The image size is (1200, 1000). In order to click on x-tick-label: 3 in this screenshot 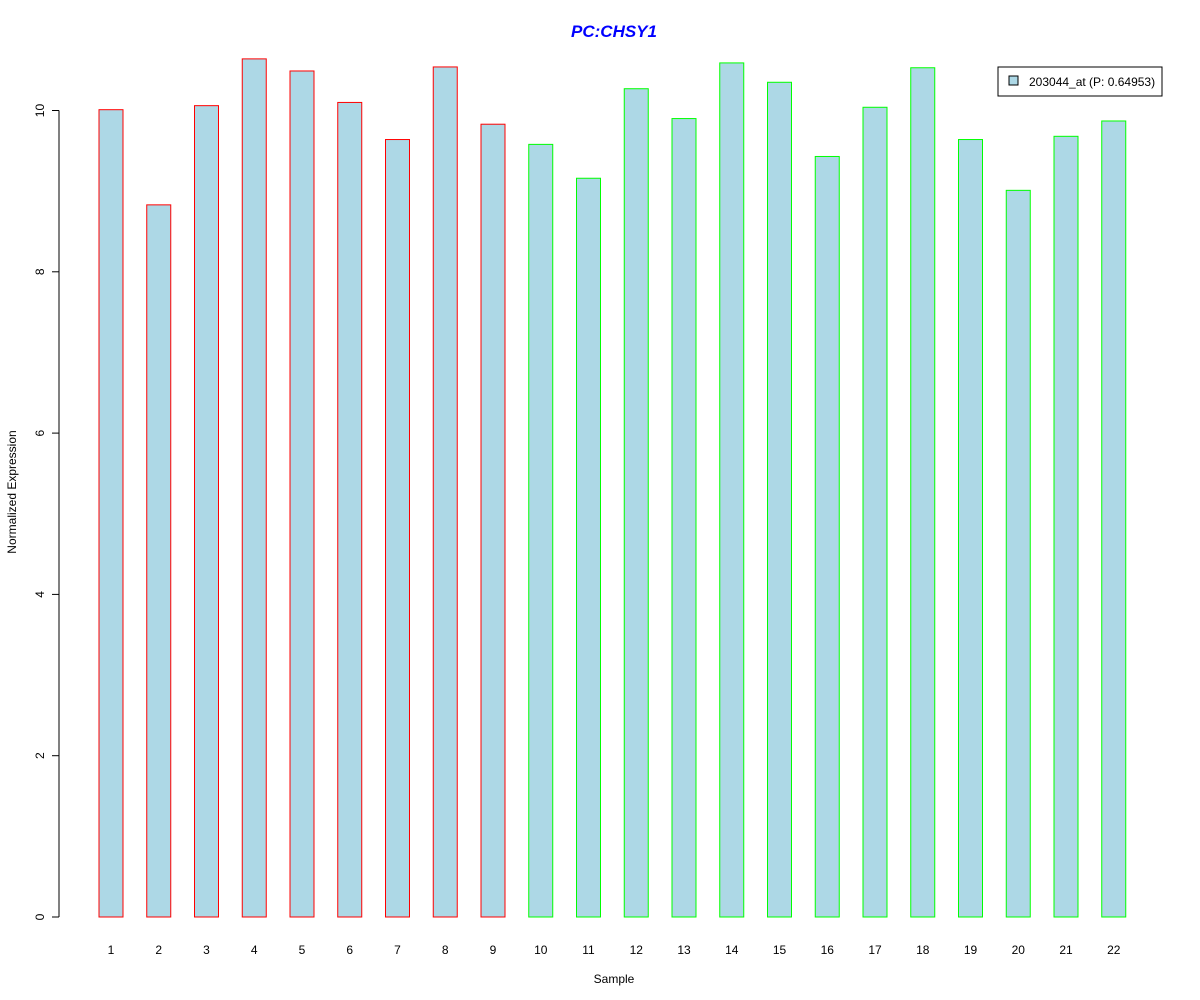, I will do `click(206, 950)`.